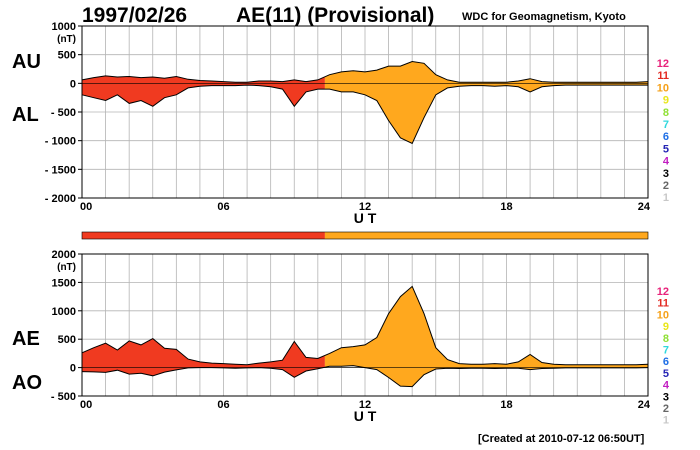 Image resolution: width=700 pixels, height=450 pixels. Describe the element at coordinates (64, 283) in the screenshot. I see `y-tick-label: 1500` at that location.